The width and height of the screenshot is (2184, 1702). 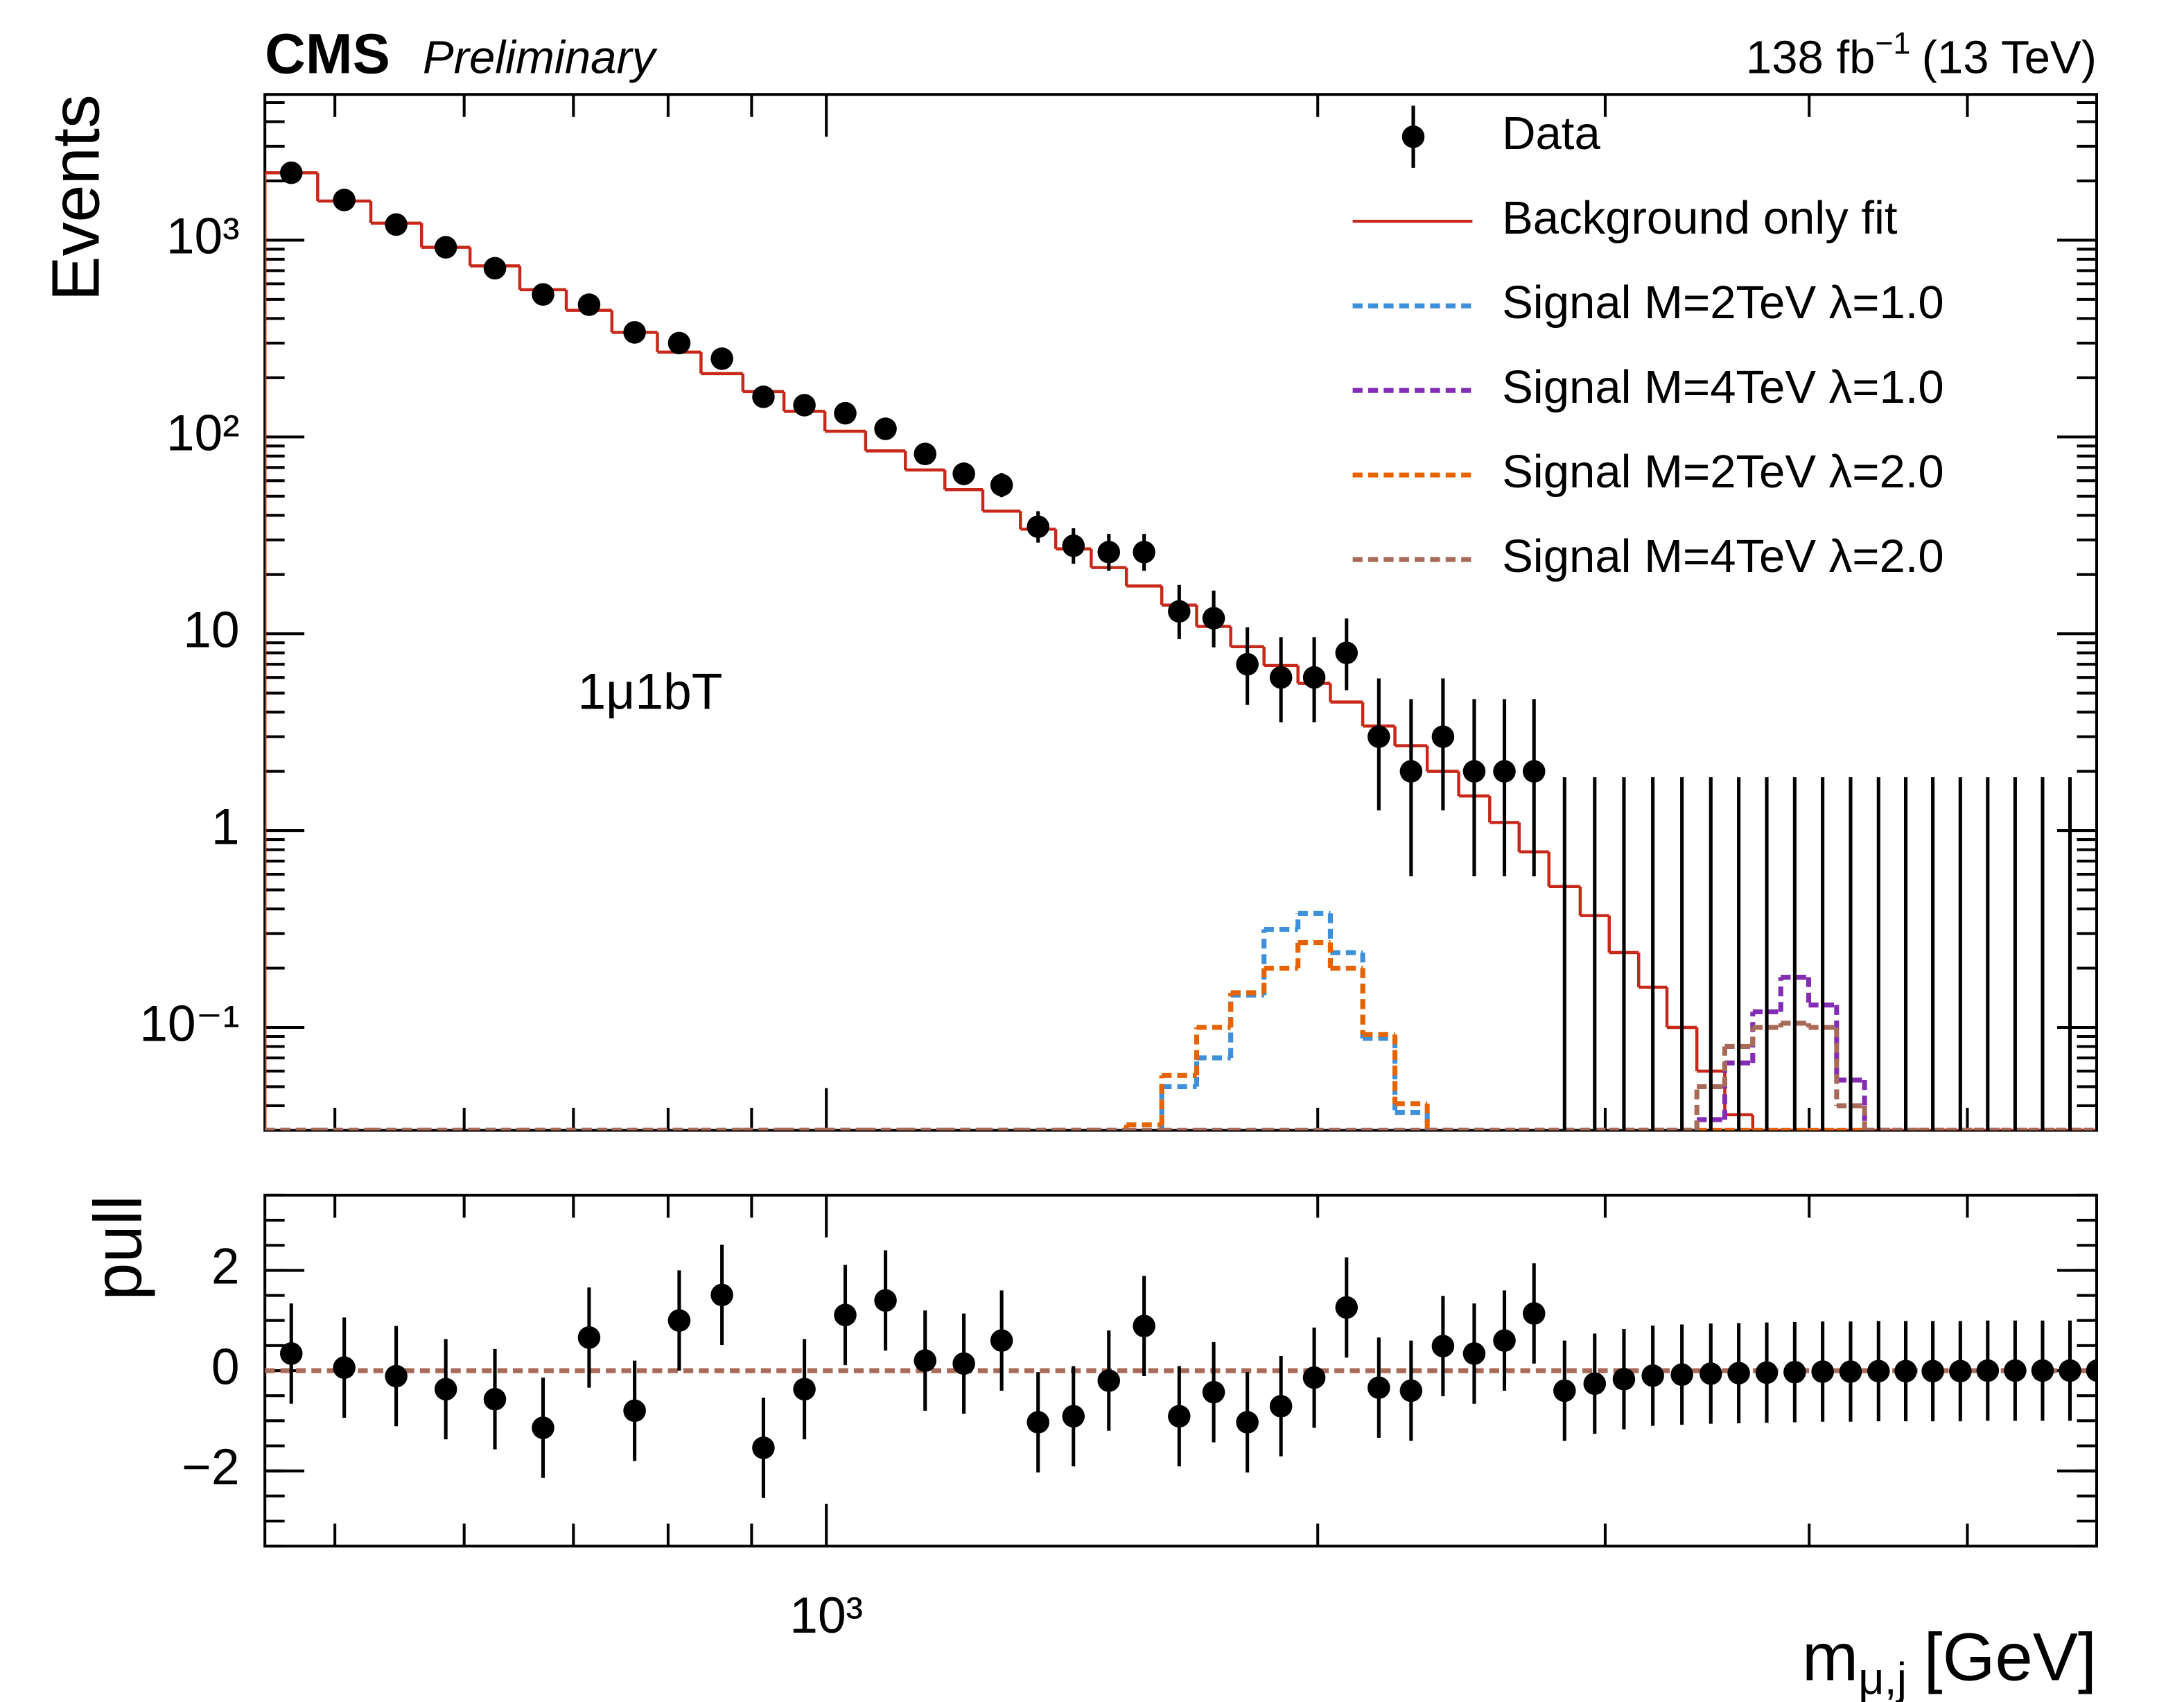 What do you see at coordinates (189, 1023) in the screenshot?
I see `y-tick-label: 10⁻¹` at bounding box center [189, 1023].